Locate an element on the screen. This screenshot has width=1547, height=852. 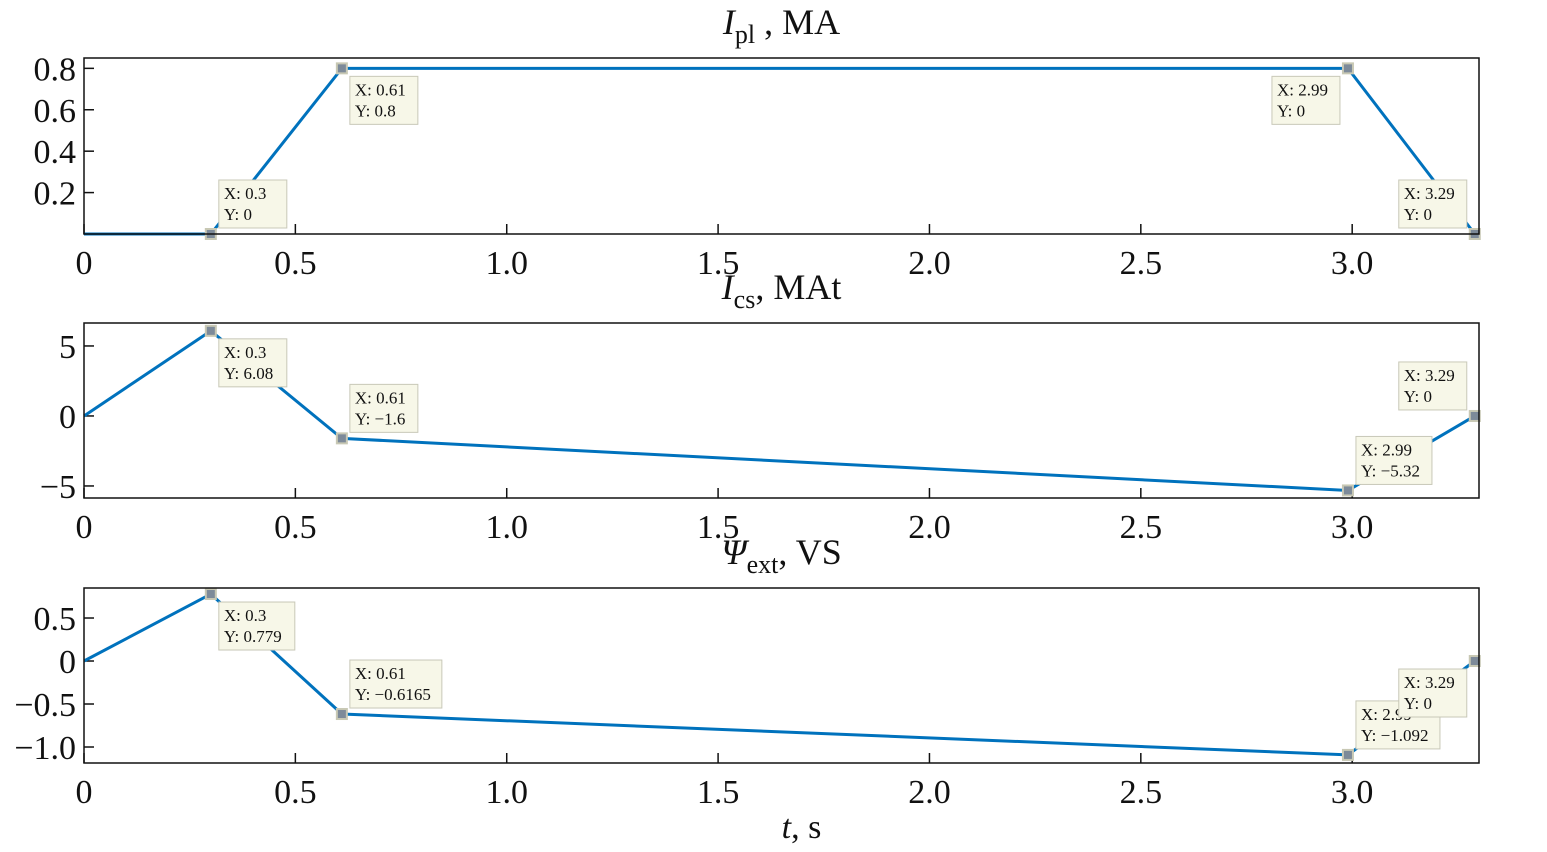
text-part: , MA is located at coordinates (797, 22).